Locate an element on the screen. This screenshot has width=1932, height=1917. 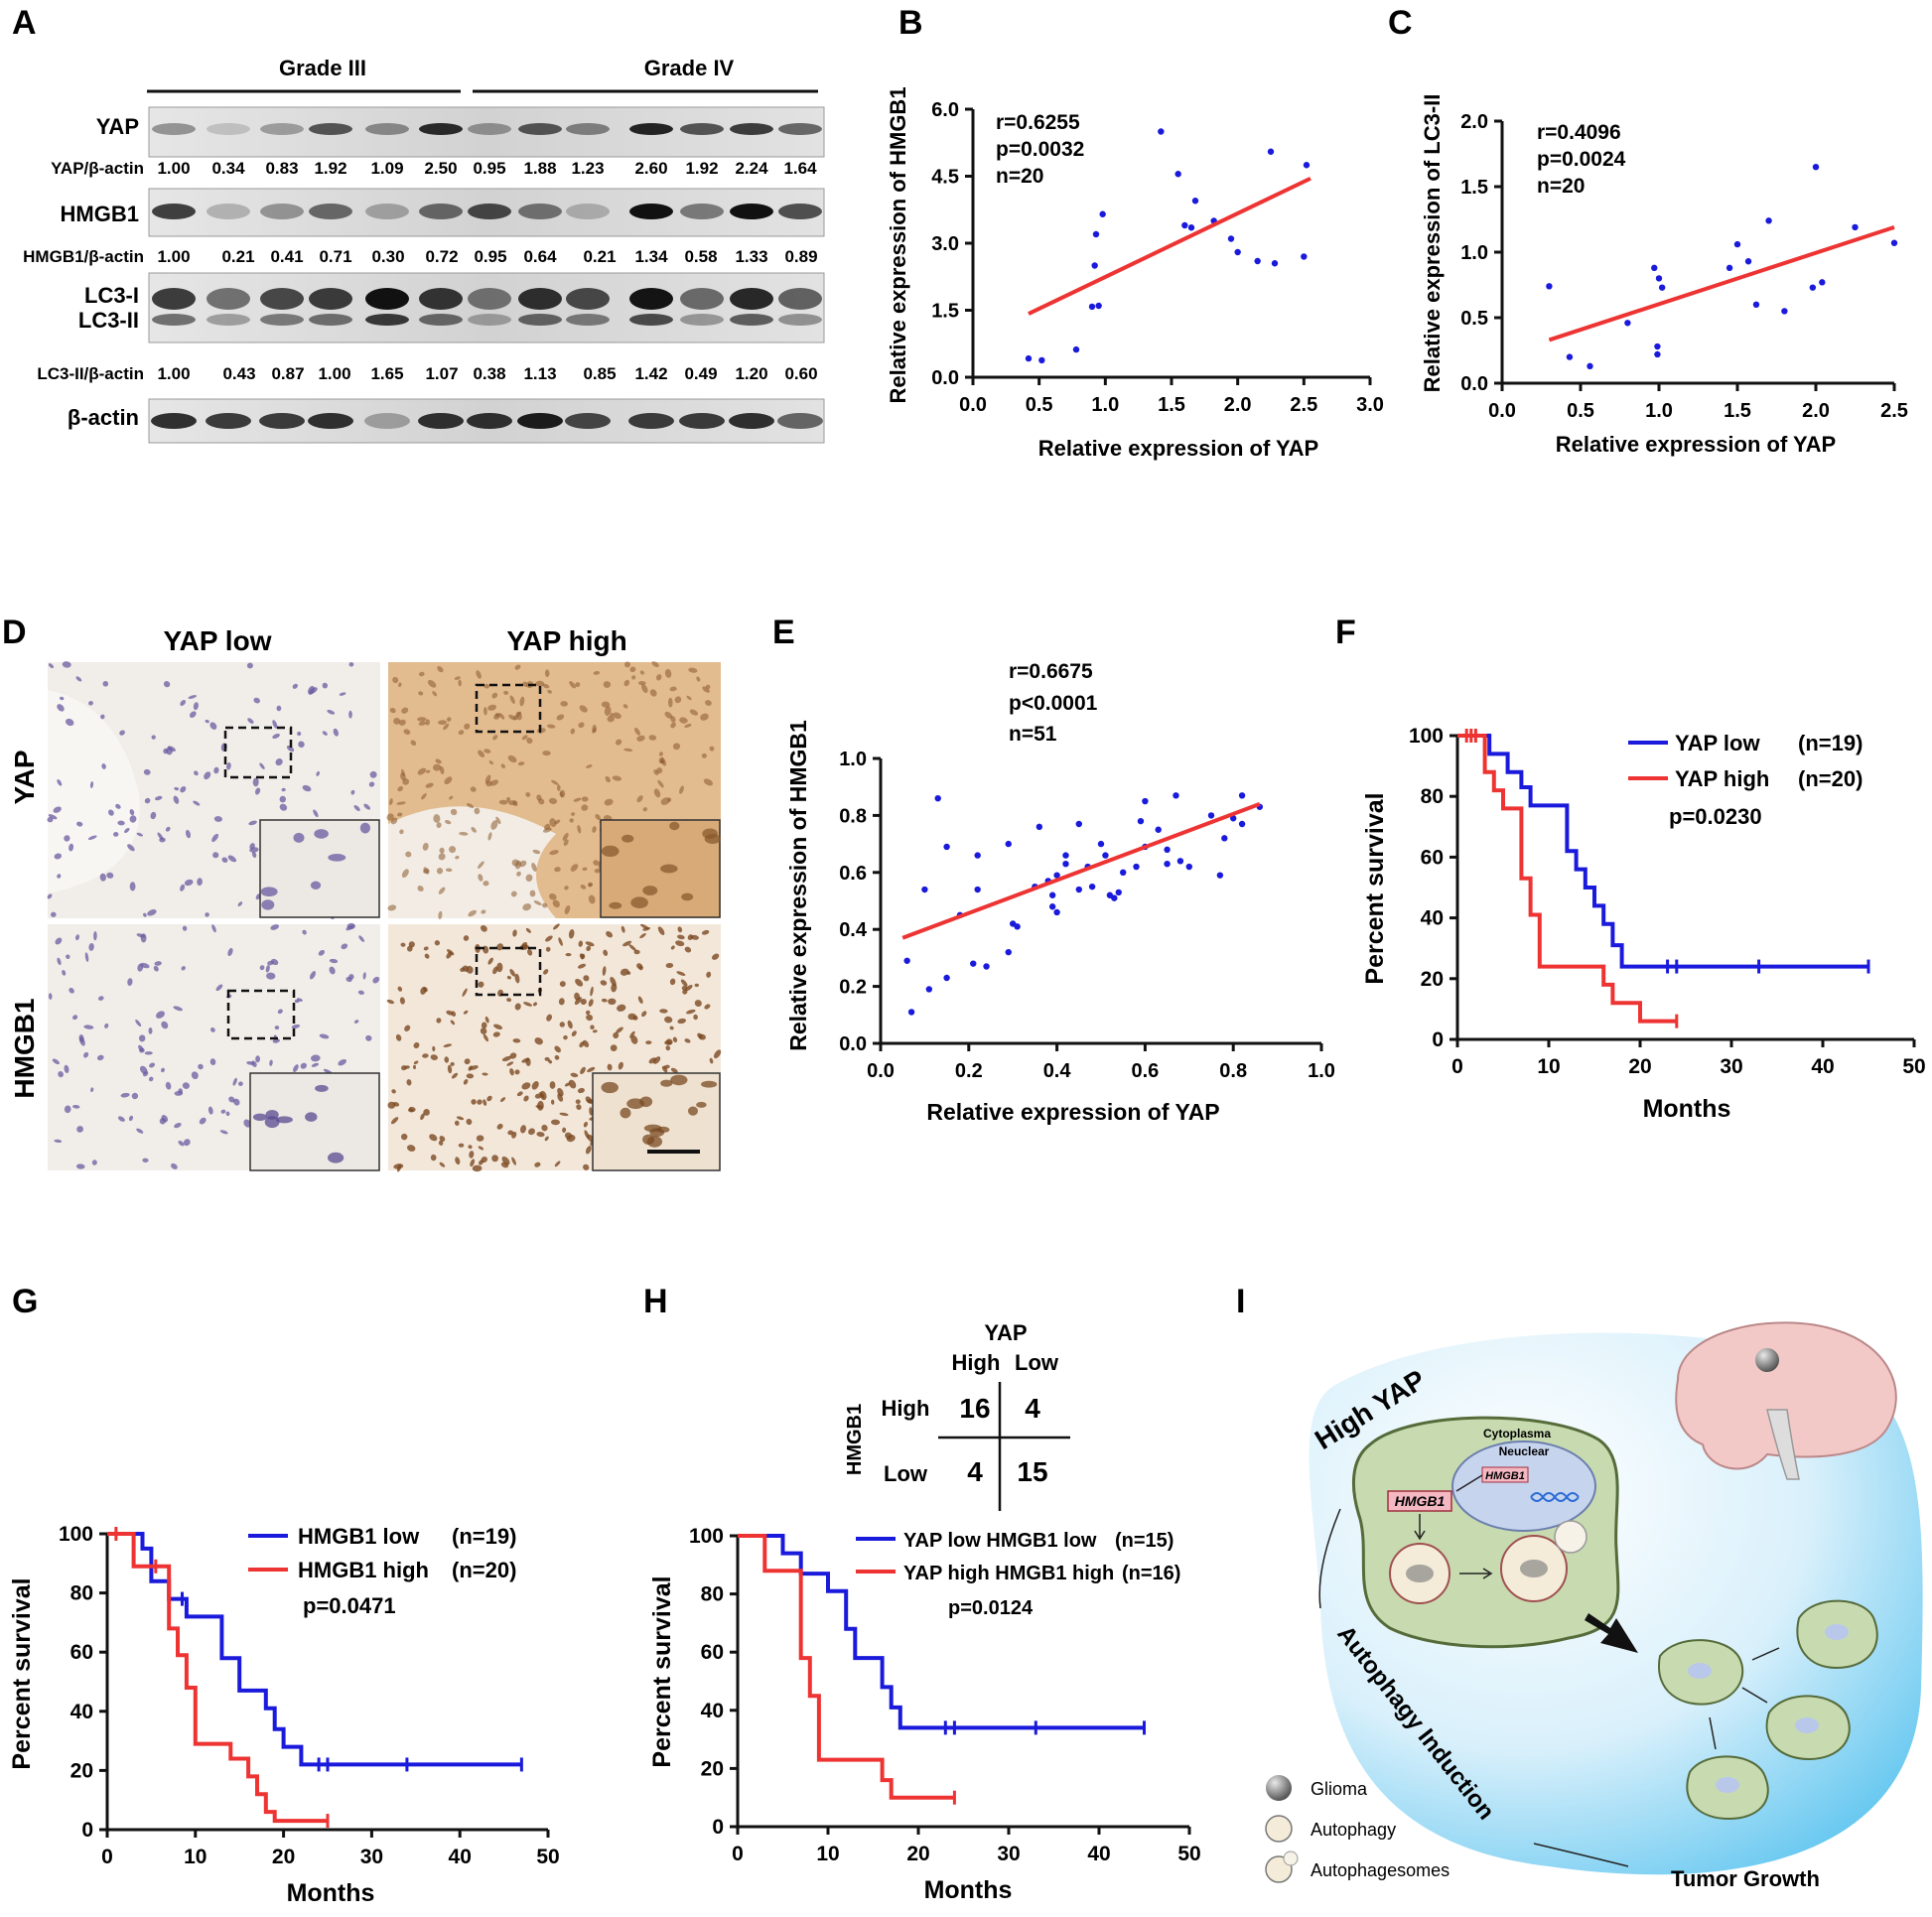
p-value: p=0.0124 is located at coordinates (991, 1608).